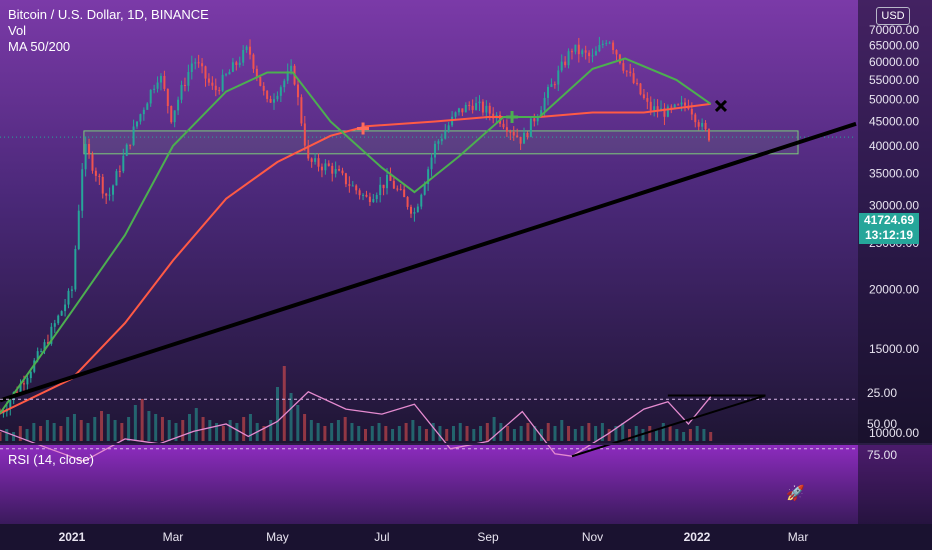 This screenshot has width=932, height=550. I want to click on rsi-trendline, so click(668, 426).